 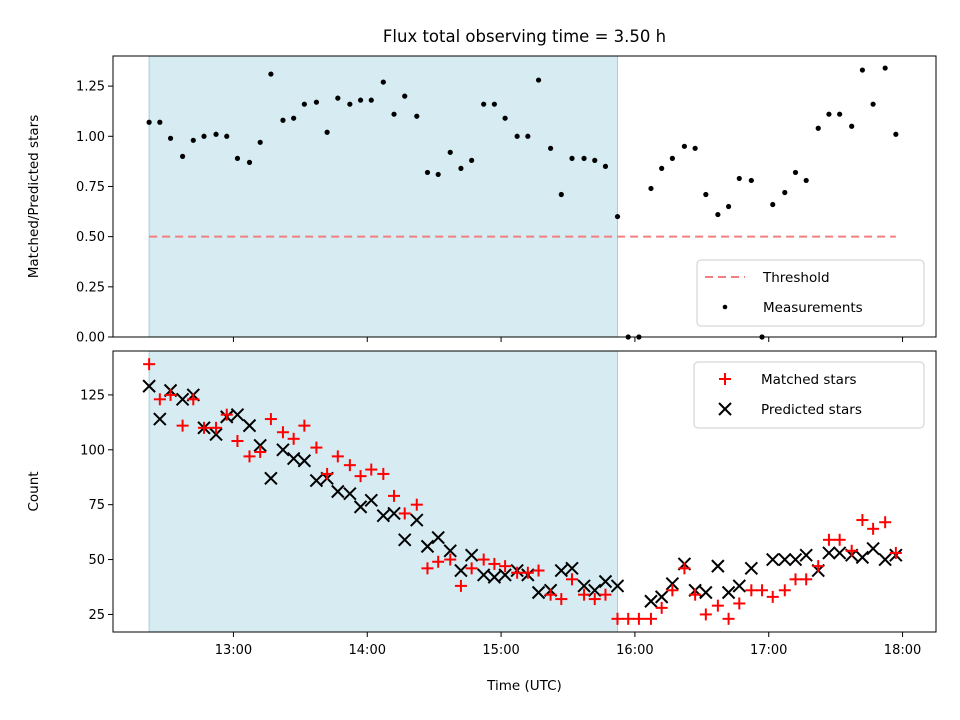 What do you see at coordinates (233, 650) in the screenshot?
I see `x-tick-label: 13:00` at bounding box center [233, 650].